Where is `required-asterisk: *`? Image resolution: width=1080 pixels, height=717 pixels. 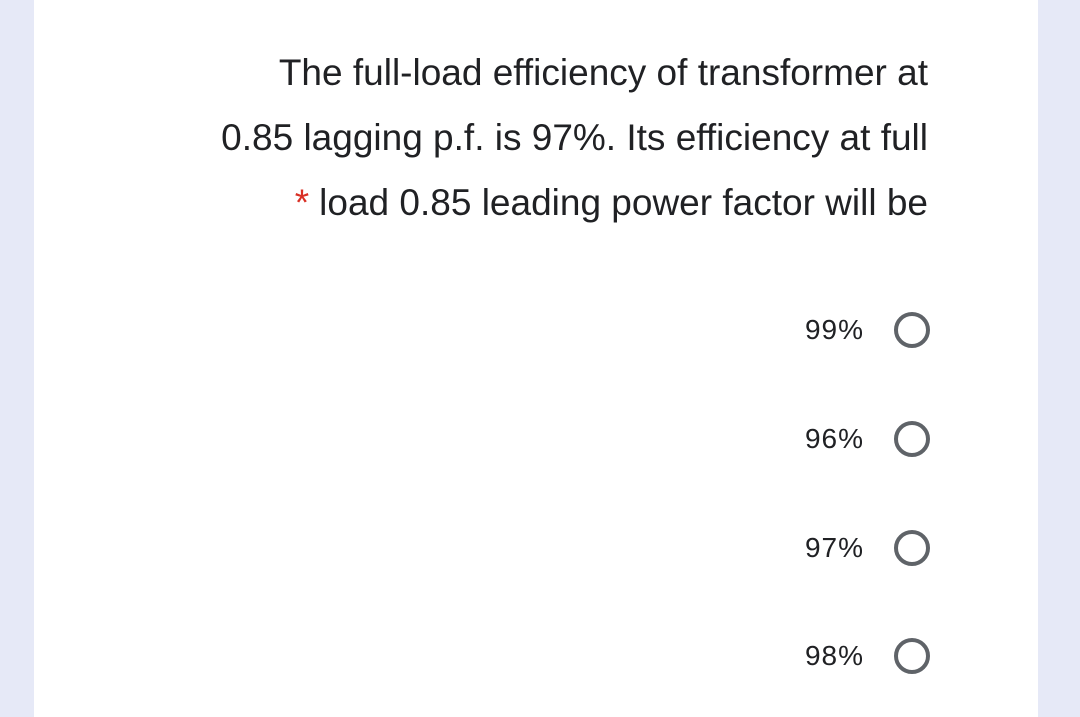
required-asterisk: * is located at coordinates (302, 202).